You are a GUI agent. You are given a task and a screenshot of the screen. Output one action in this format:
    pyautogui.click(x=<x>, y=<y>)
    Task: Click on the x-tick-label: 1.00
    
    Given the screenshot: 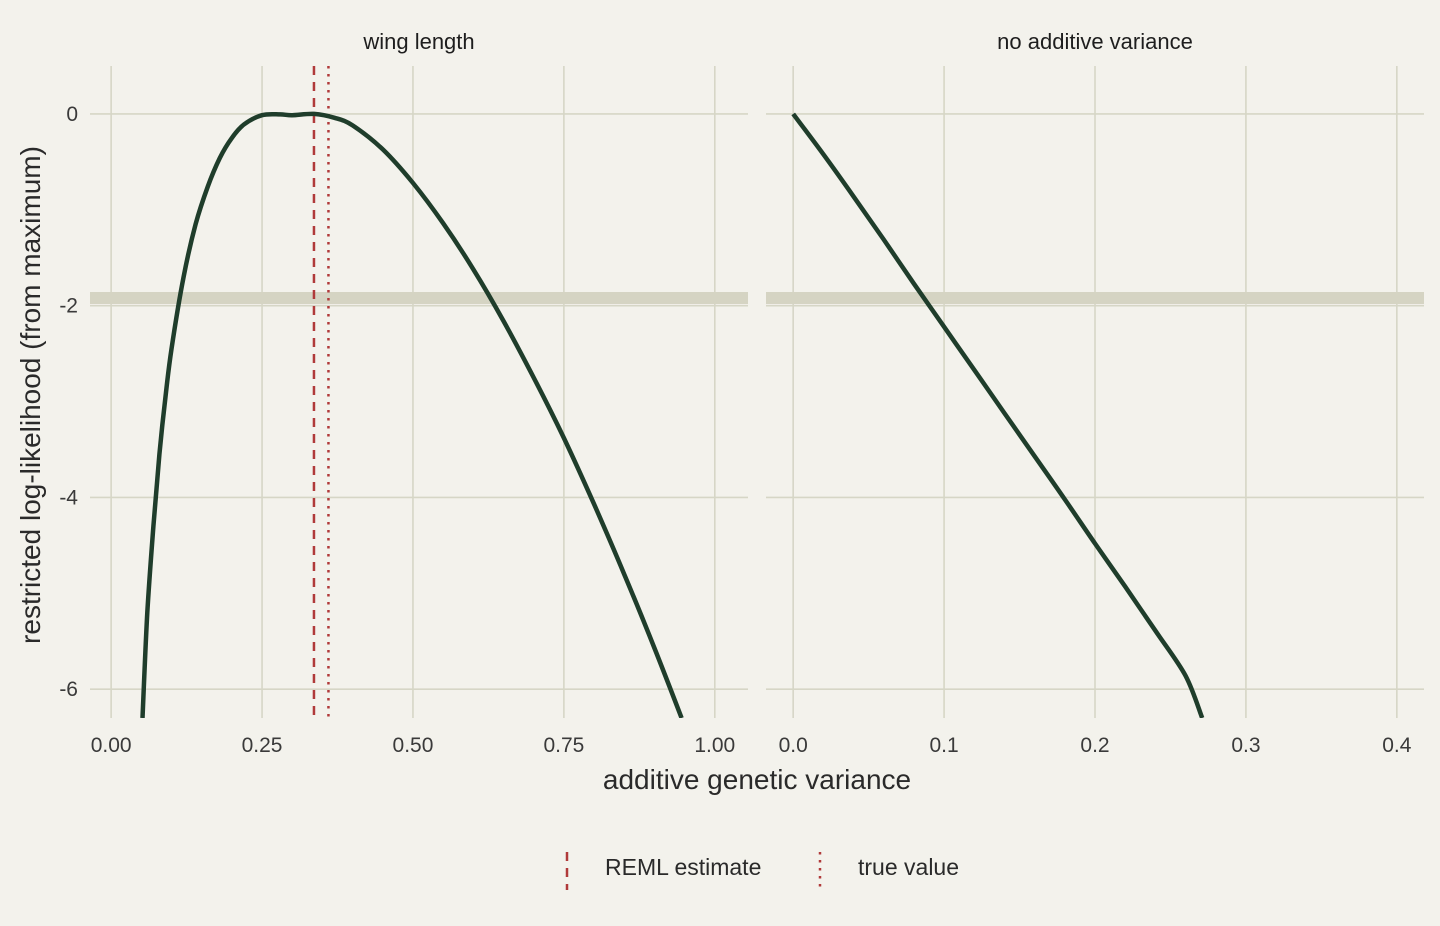 What is the action you would take?
    pyautogui.click(x=714, y=745)
    